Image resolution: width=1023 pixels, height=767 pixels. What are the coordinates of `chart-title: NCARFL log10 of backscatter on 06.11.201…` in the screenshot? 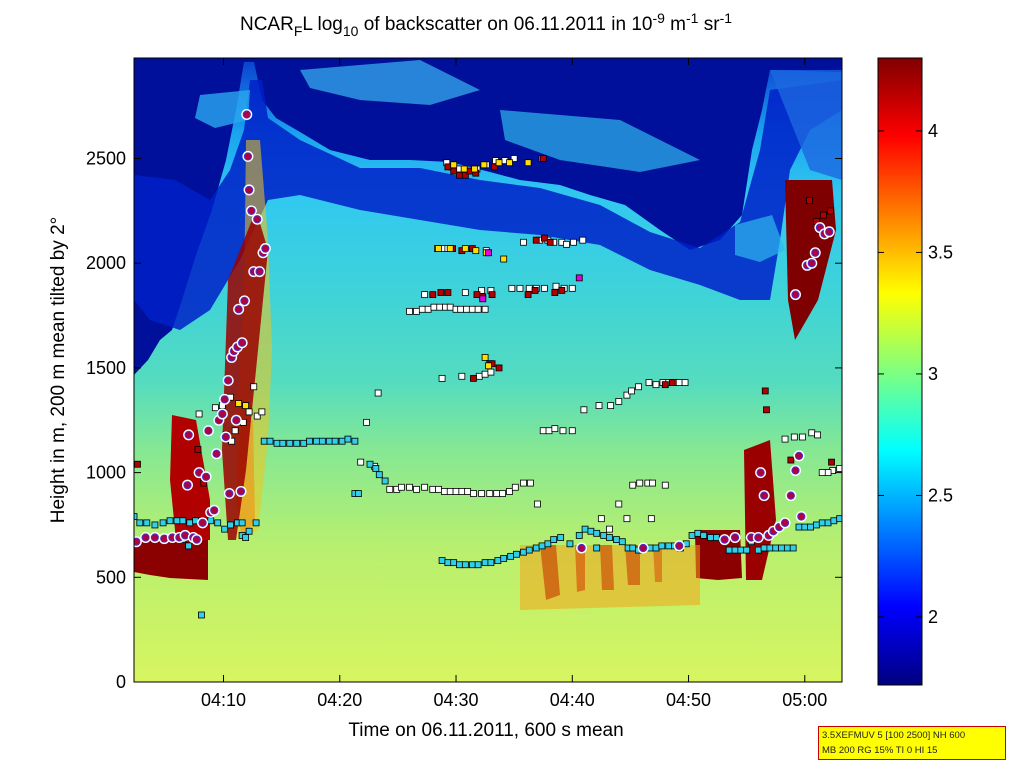 It's located at (486, 24).